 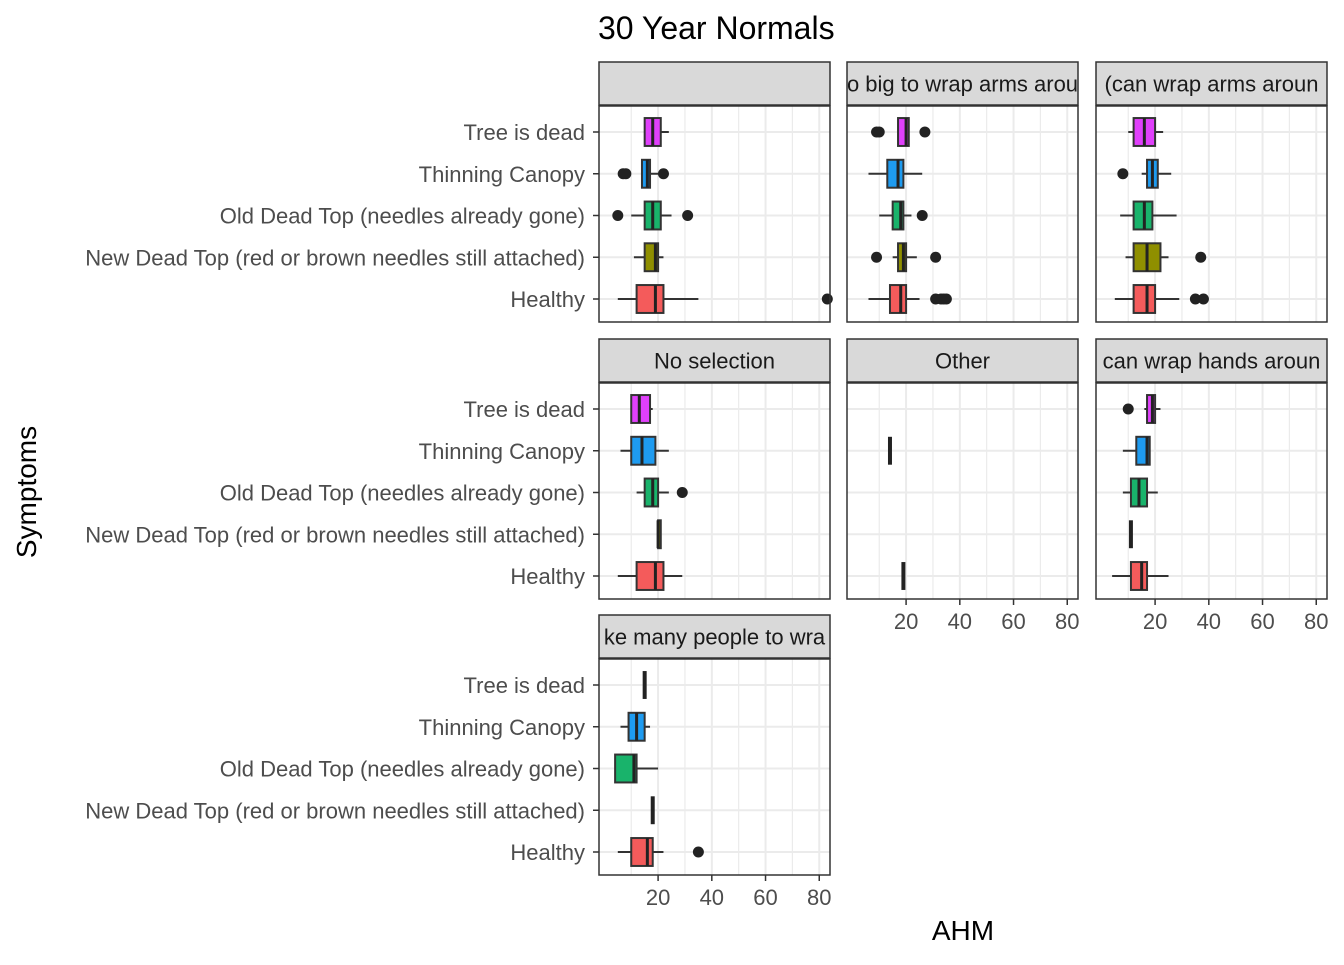 I want to click on facet-strip-label: ke many people to wra, so click(x=715, y=637).